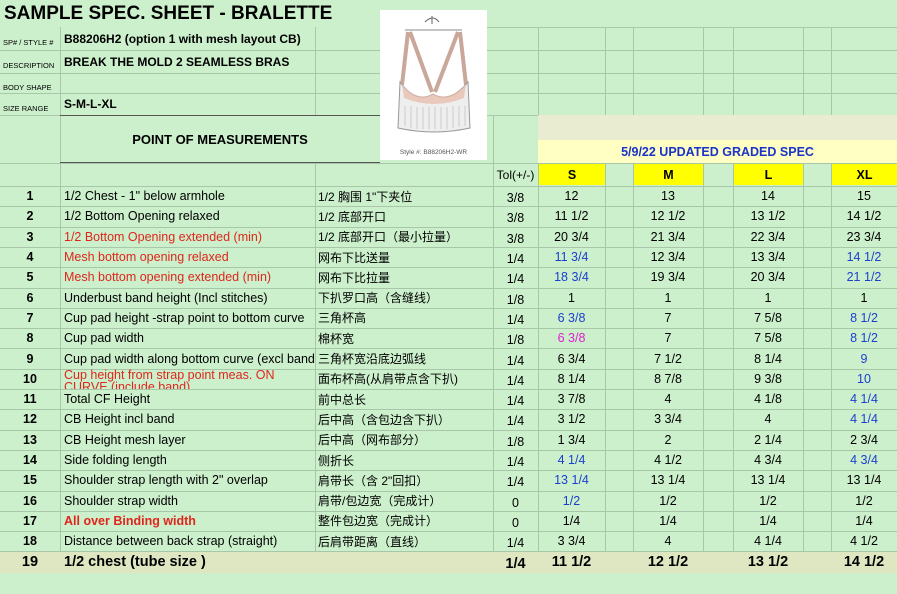 The image size is (897, 594). I want to click on info-label: SIZE RANGE, so click(26, 108).